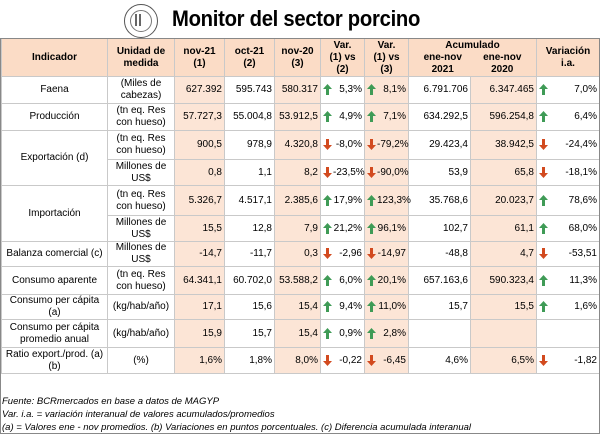 The height and width of the screenshot is (438, 600). I want to click on header-variacion: Variación i.a., so click(568, 57).